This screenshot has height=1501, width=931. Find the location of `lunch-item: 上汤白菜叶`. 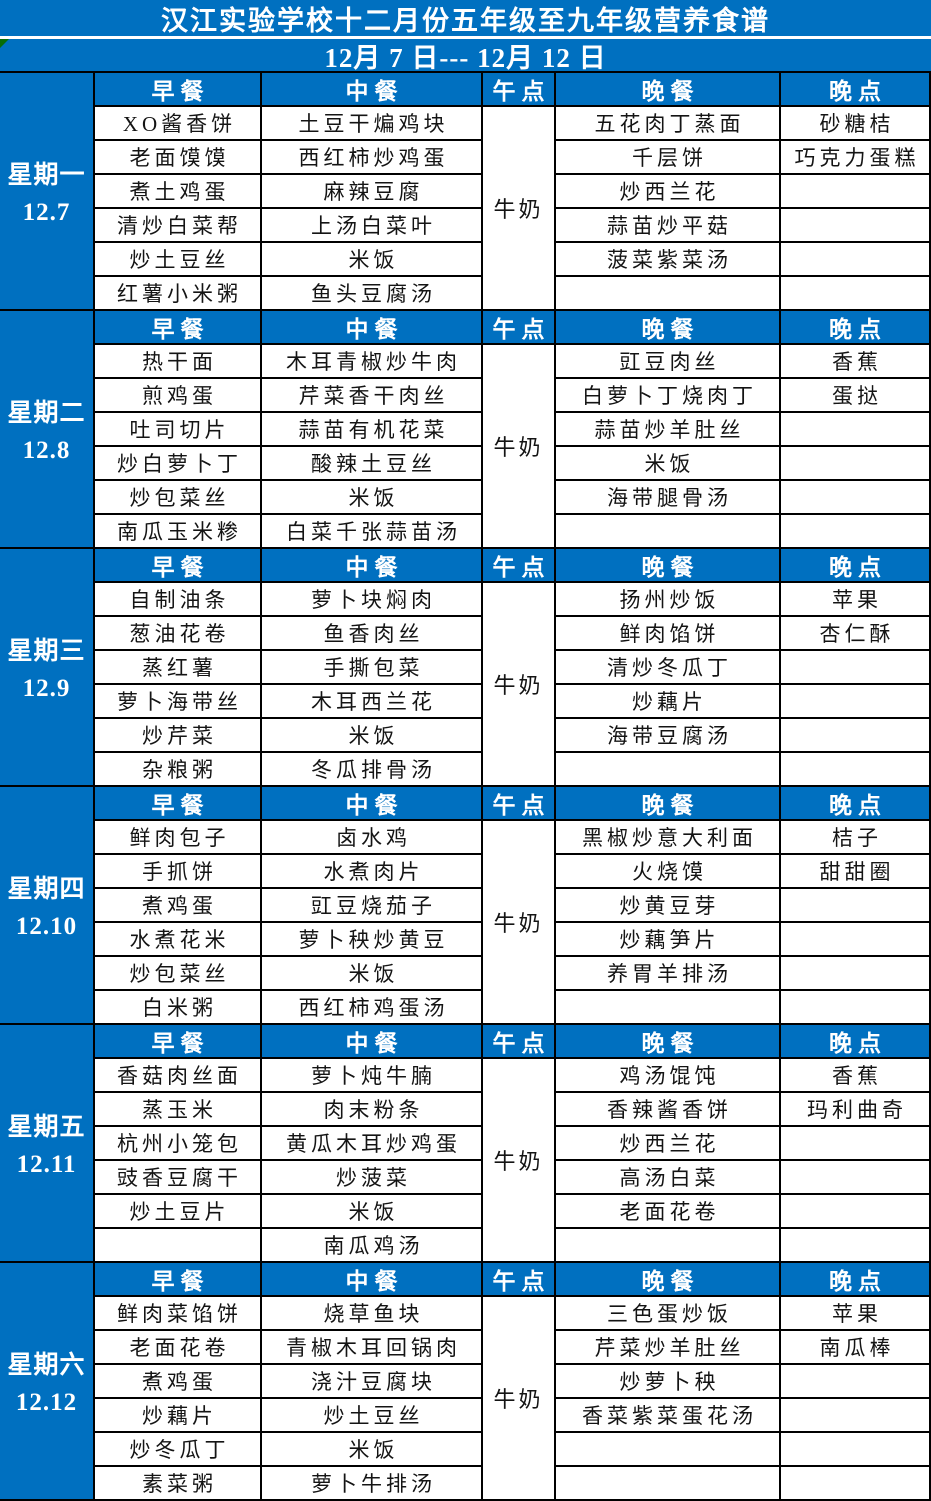

lunch-item: 上汤白菜叶 is located at coordinates (371, 225).